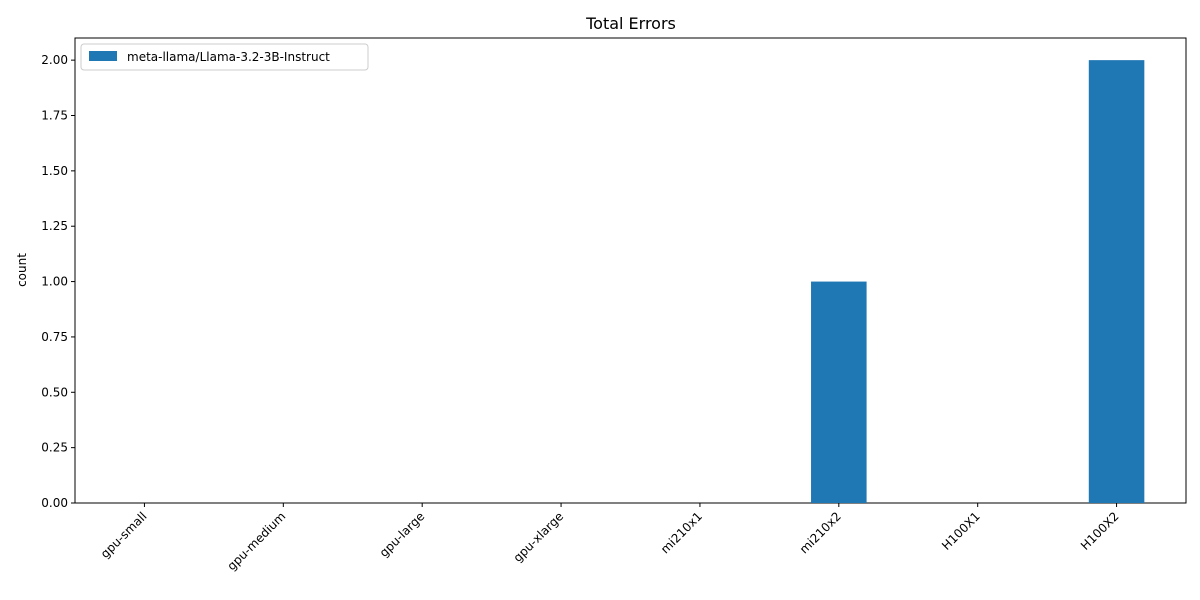 The width and height of the screenshot is (1200, 600). I want to click on x-tick-label: H100X1, so click(961, 531).